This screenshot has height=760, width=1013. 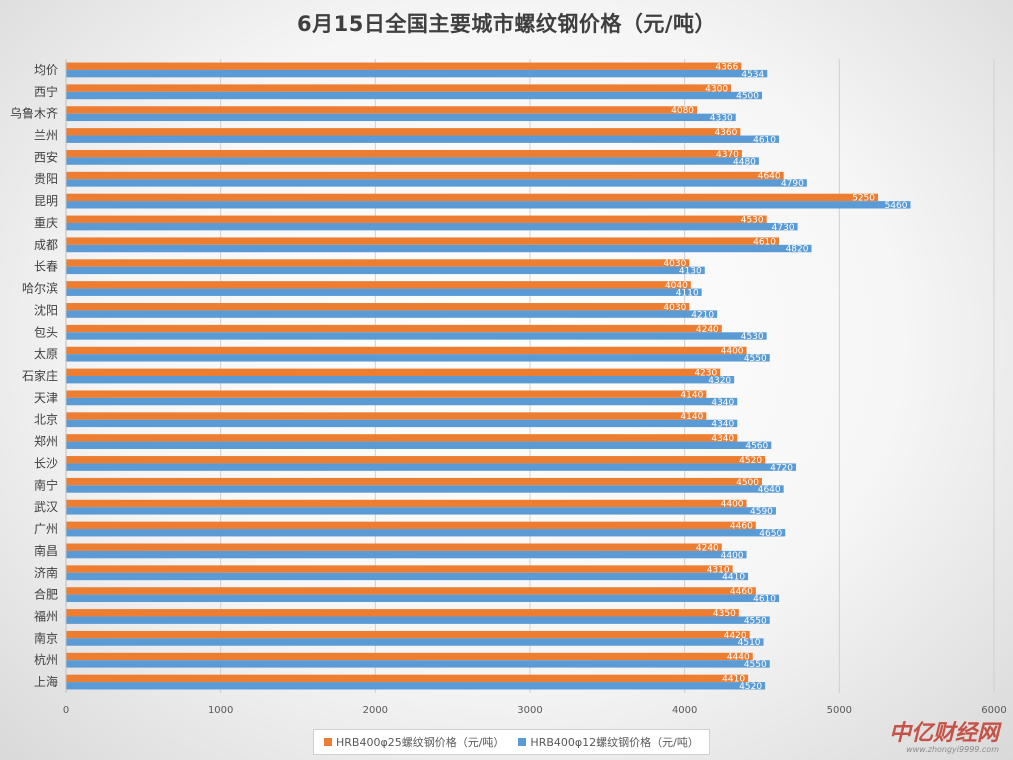 I want to click on data-label-phi12-5: 4790, so click(x=792, y=184).